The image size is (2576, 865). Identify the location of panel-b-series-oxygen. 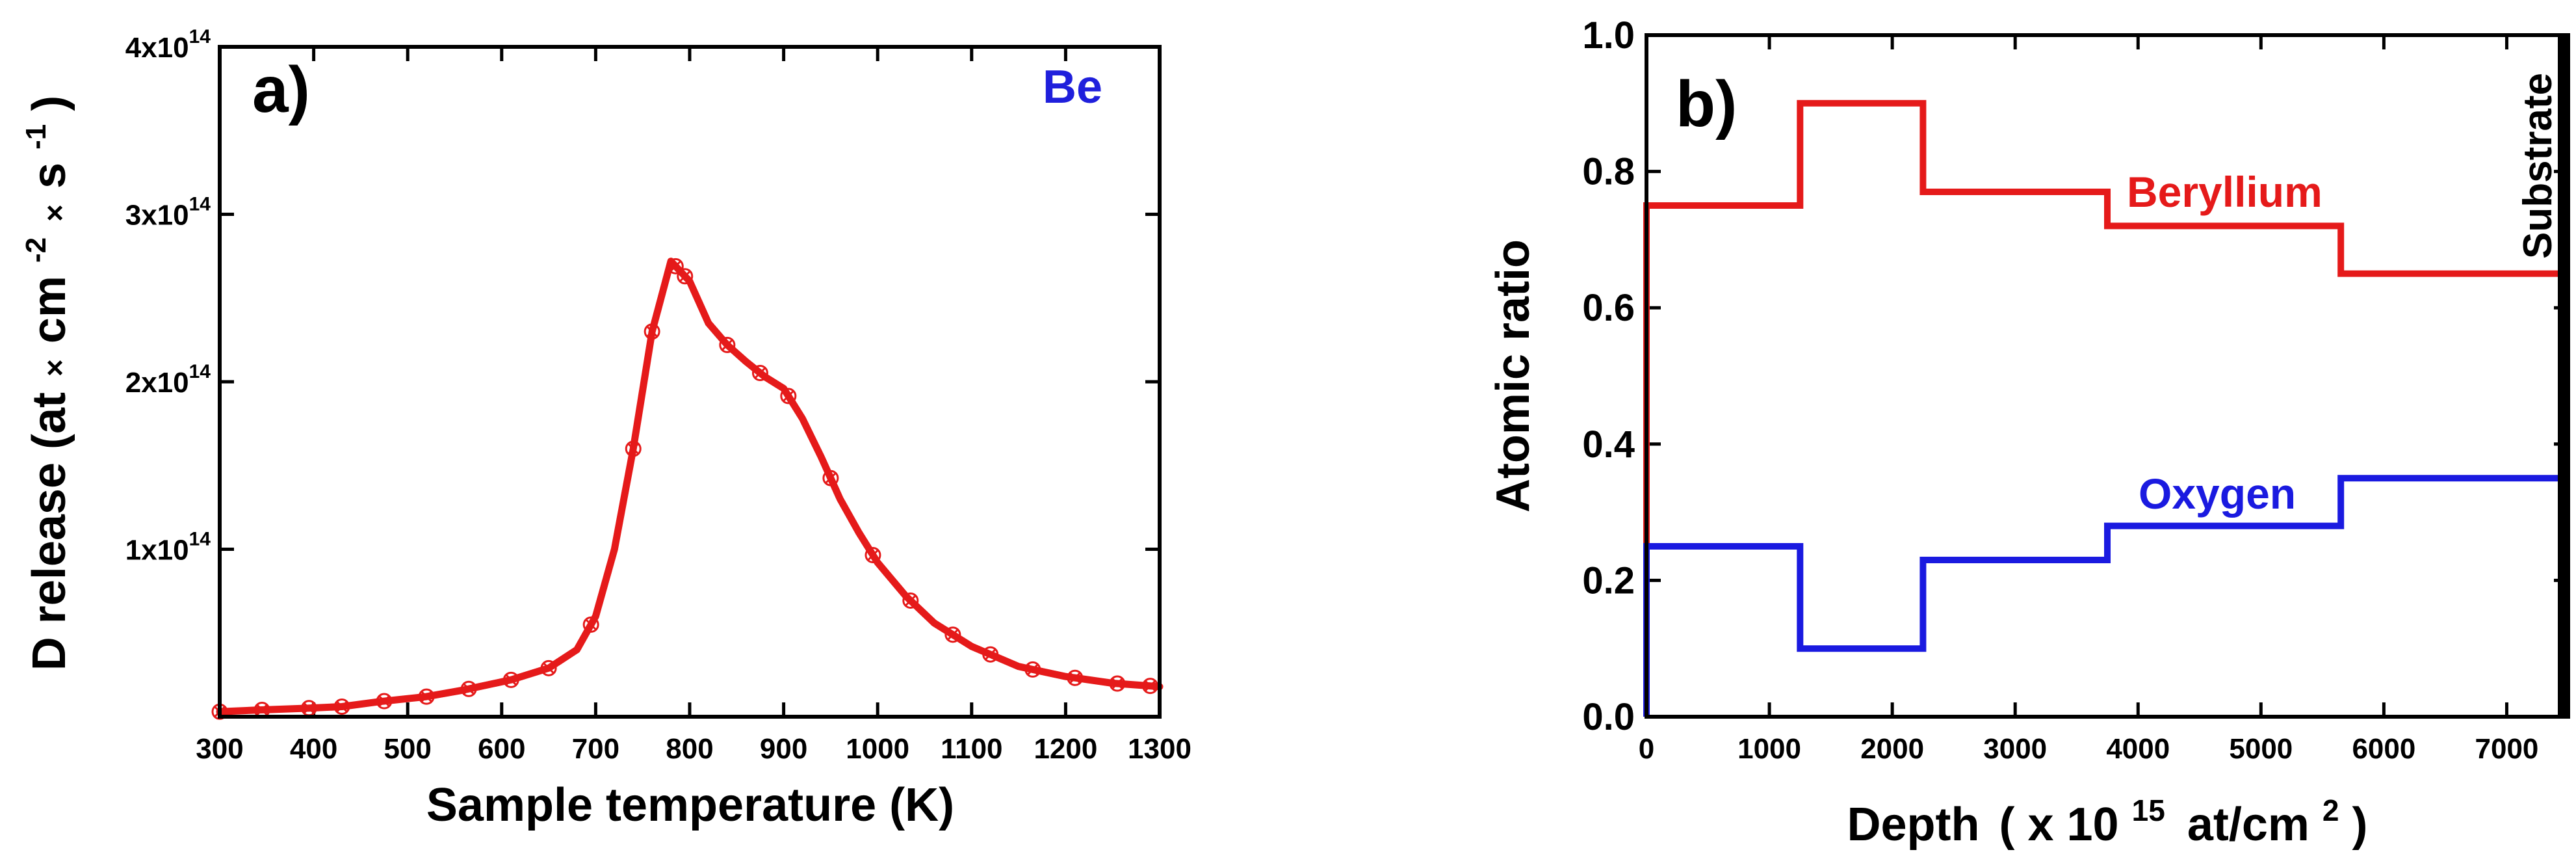
(2104, 596).